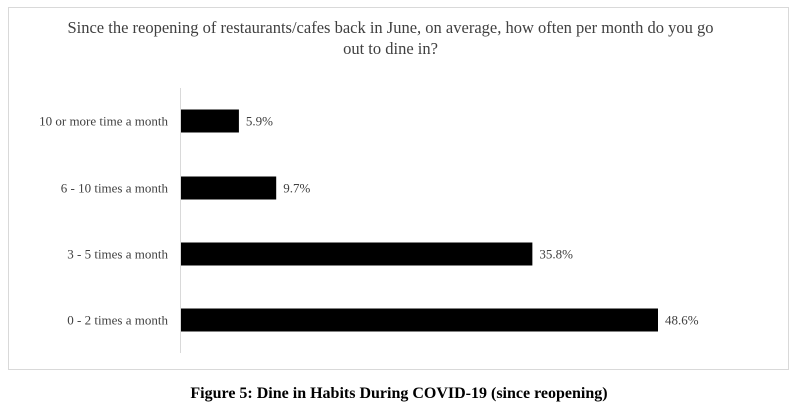  I want to click on data-label: 9.7%, so click(296, 188).